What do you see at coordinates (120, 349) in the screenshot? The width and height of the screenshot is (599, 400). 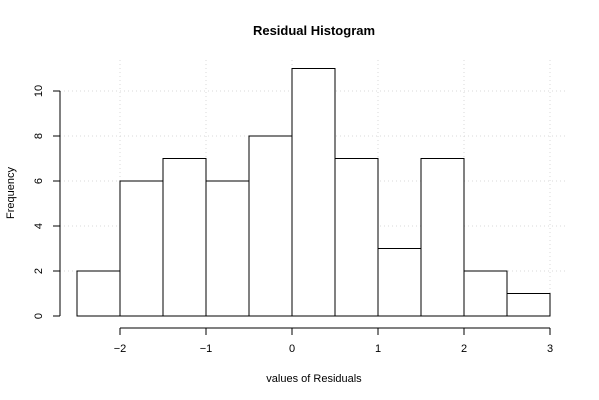 I see `x-tick-label: −2` at bounding box center [120, 349].